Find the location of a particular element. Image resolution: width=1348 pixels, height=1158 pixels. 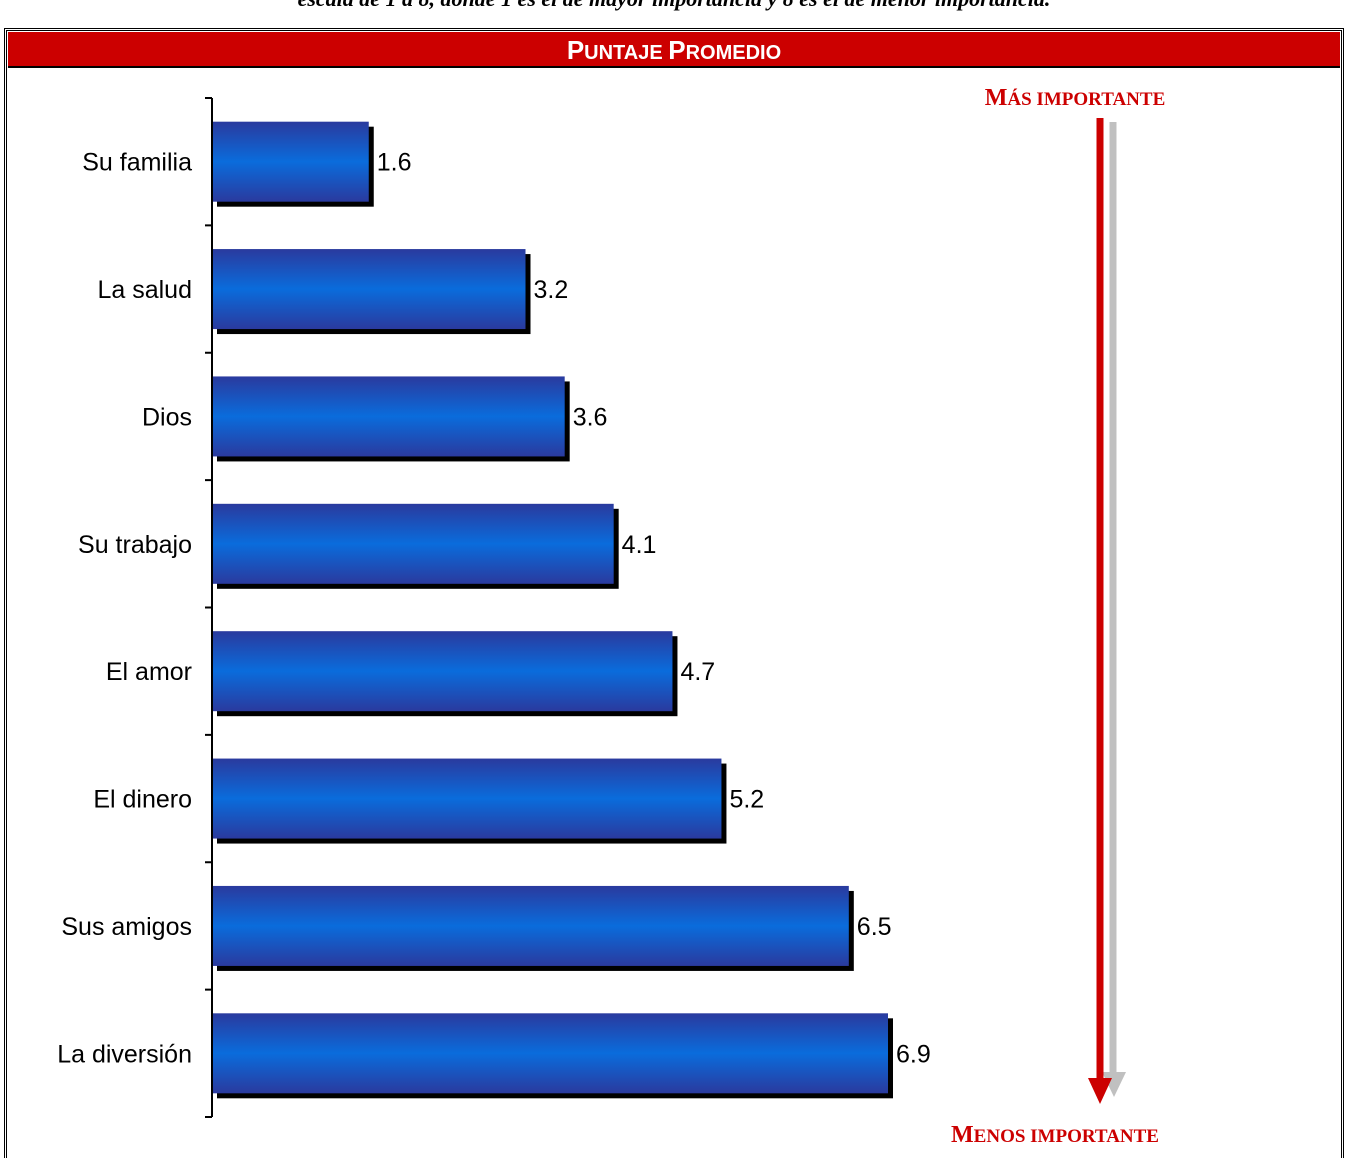

category-label: Su familia is located at coordinates (137, 163).